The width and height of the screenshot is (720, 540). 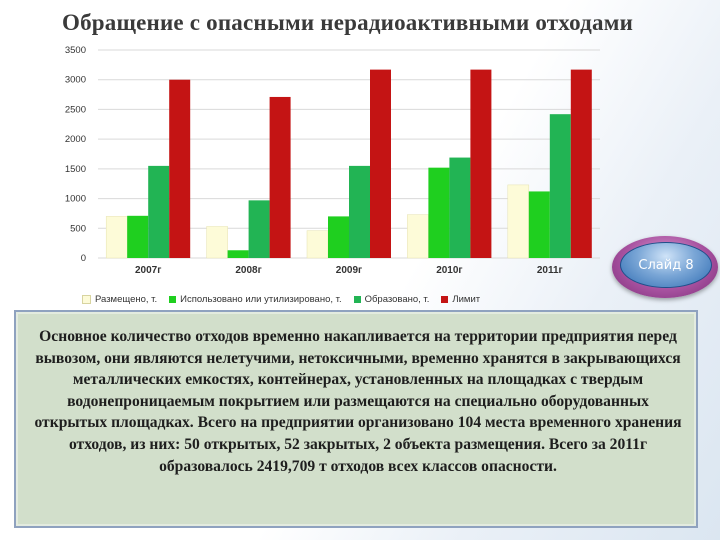 What do you see at coordinates (261, 299) in the screenshot?
I see `legend-label: Использовано или утилизировано, т.` at bounding box center [261, 299].